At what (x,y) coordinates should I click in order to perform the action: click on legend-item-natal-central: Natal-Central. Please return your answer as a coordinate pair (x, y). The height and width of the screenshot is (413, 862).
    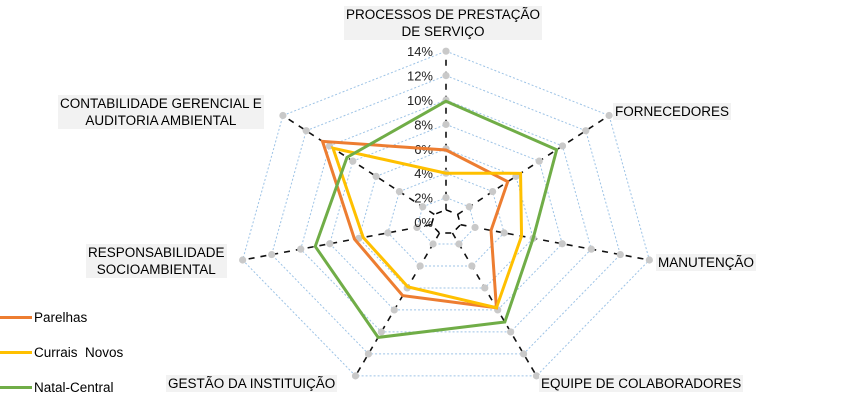
    Looking at the image, I should click on (61, 387).